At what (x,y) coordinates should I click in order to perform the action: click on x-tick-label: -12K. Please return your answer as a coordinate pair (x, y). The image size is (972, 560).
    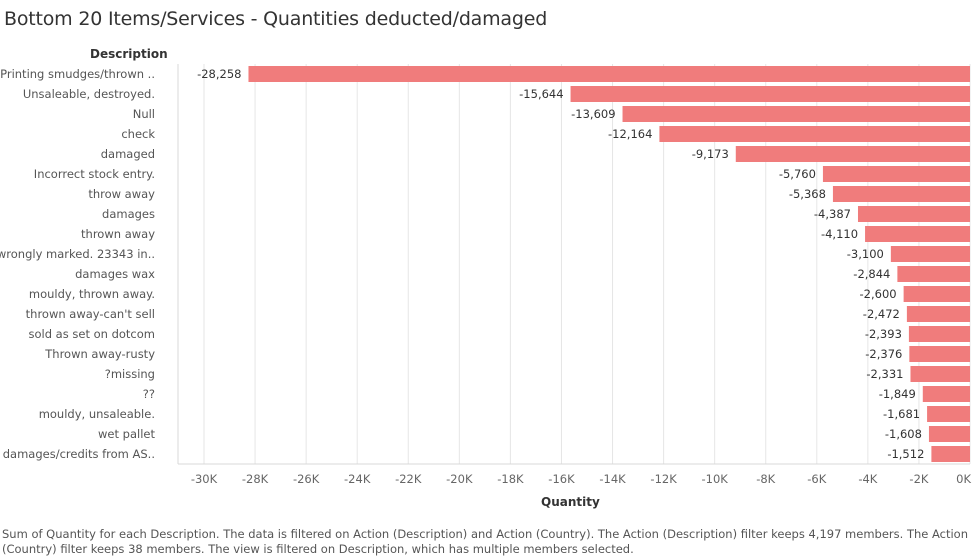
    Looking at the image, I should click on (663, 479).